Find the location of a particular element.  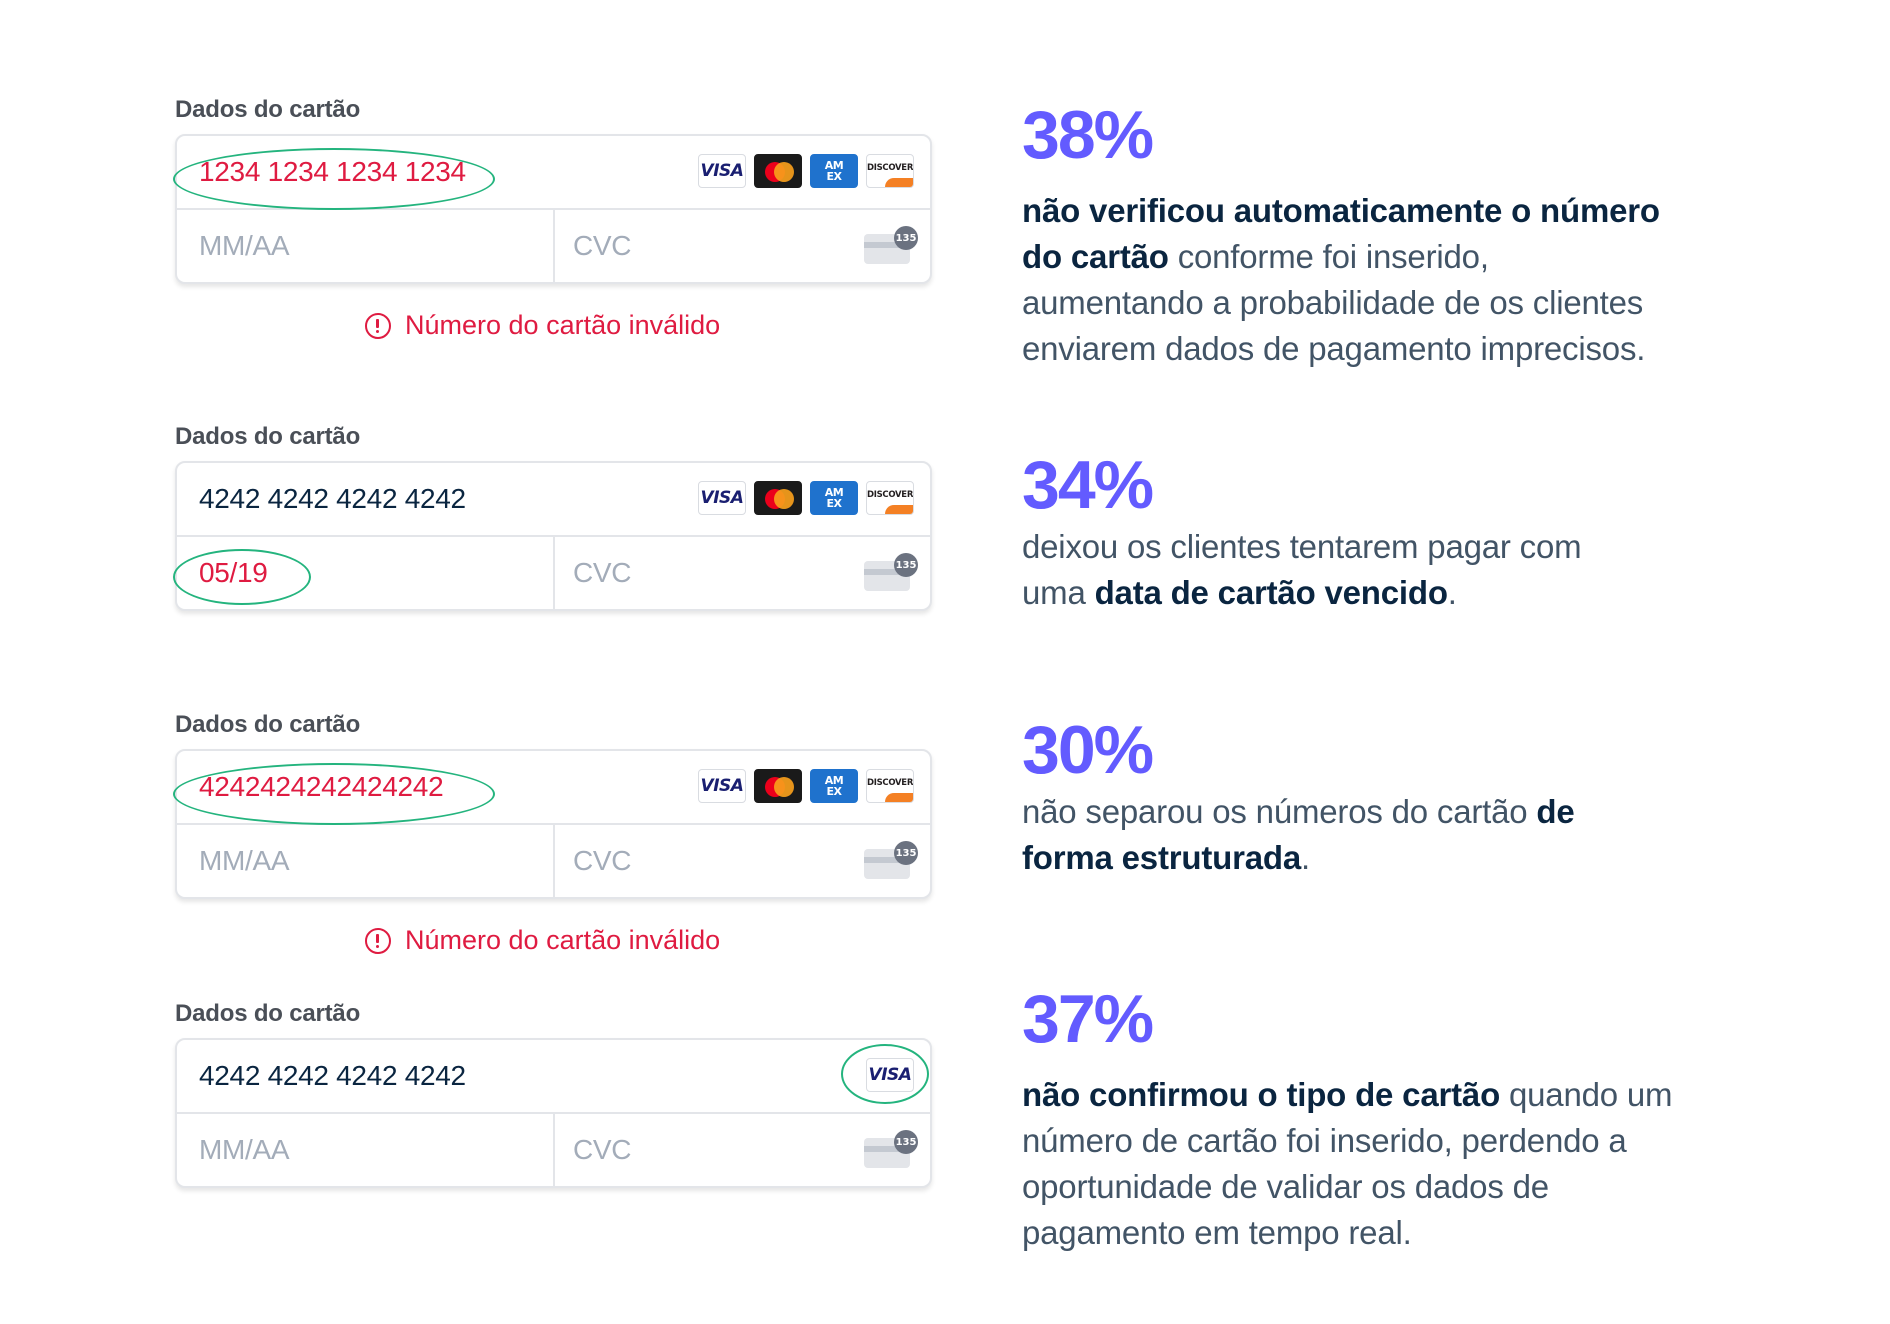

card-number-row: 4242 4242 4242 4242 VISA is located at coordinates (553, 1077).